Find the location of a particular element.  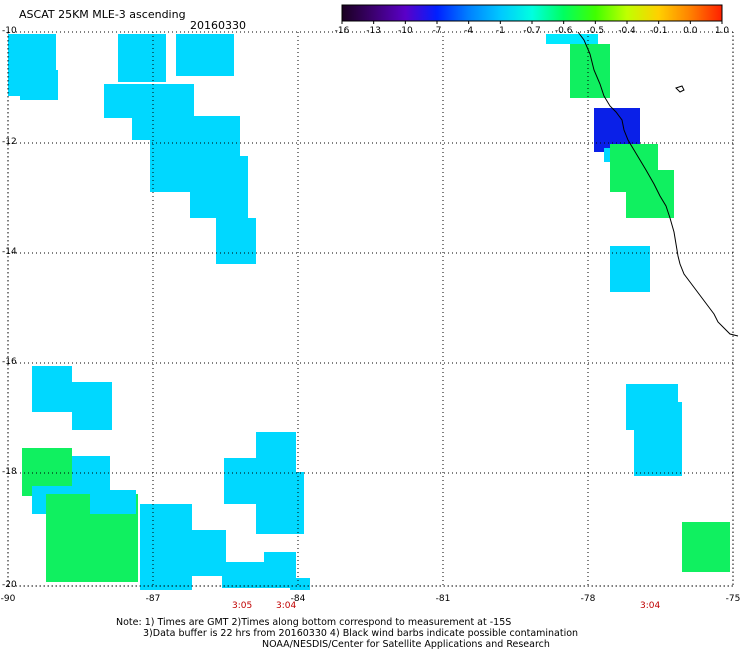

longitude-label: -75 is located at coordinates (732, 599).